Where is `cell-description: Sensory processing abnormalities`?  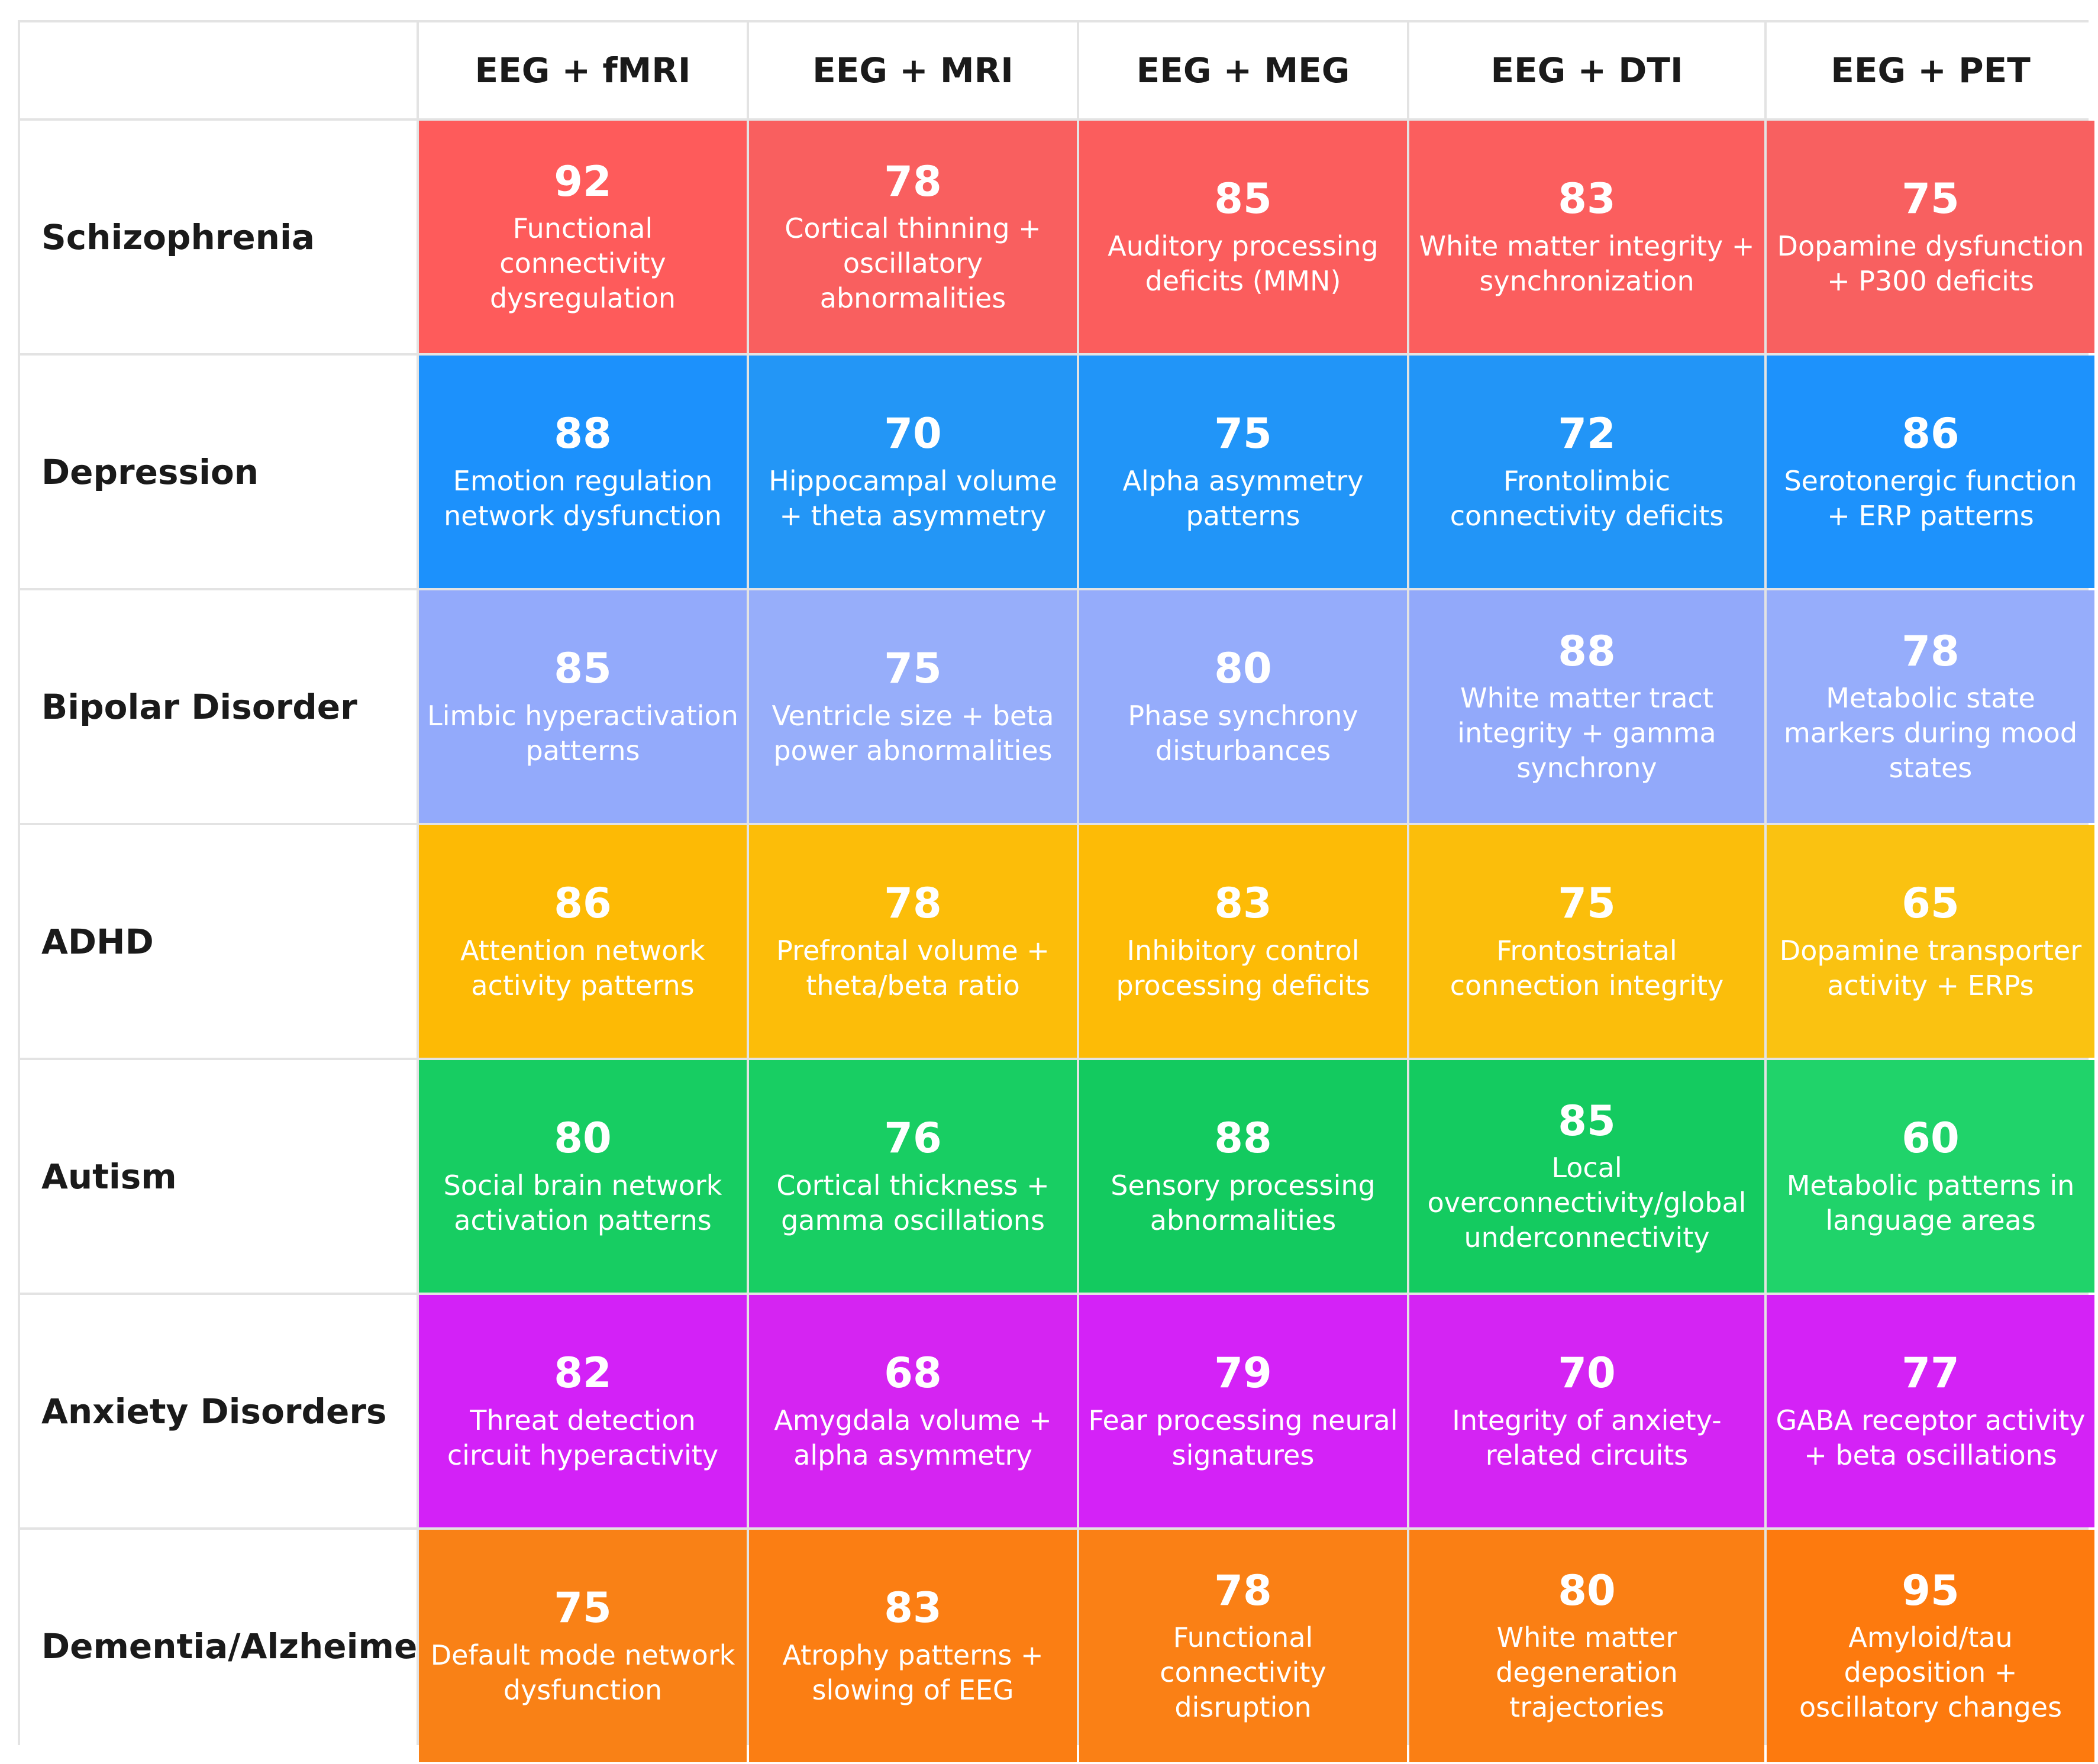
cell-description: Sensory processing abnormalities is located at coordinates (1243, 1202).